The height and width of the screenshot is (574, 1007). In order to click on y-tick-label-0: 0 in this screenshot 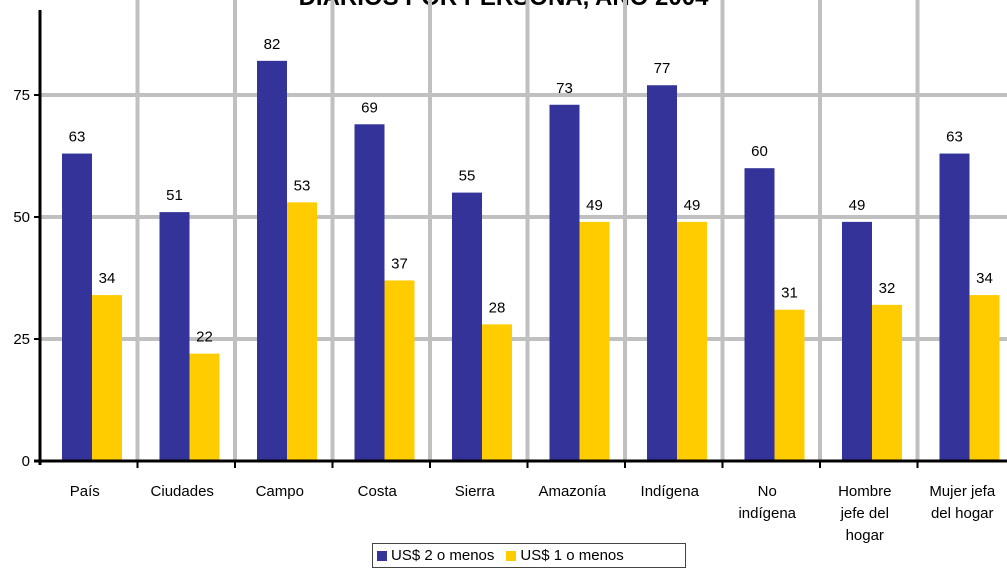, I will do `click(26, 461)`.